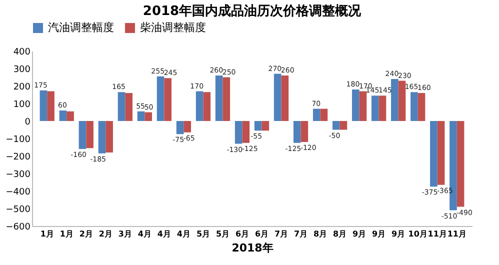 The height and width of the screenshot is (265, 499). What do you see at coordinates (22, 87) in the screenshot?
I see `y-tick-label: 200` at bounding box center [22, 87].